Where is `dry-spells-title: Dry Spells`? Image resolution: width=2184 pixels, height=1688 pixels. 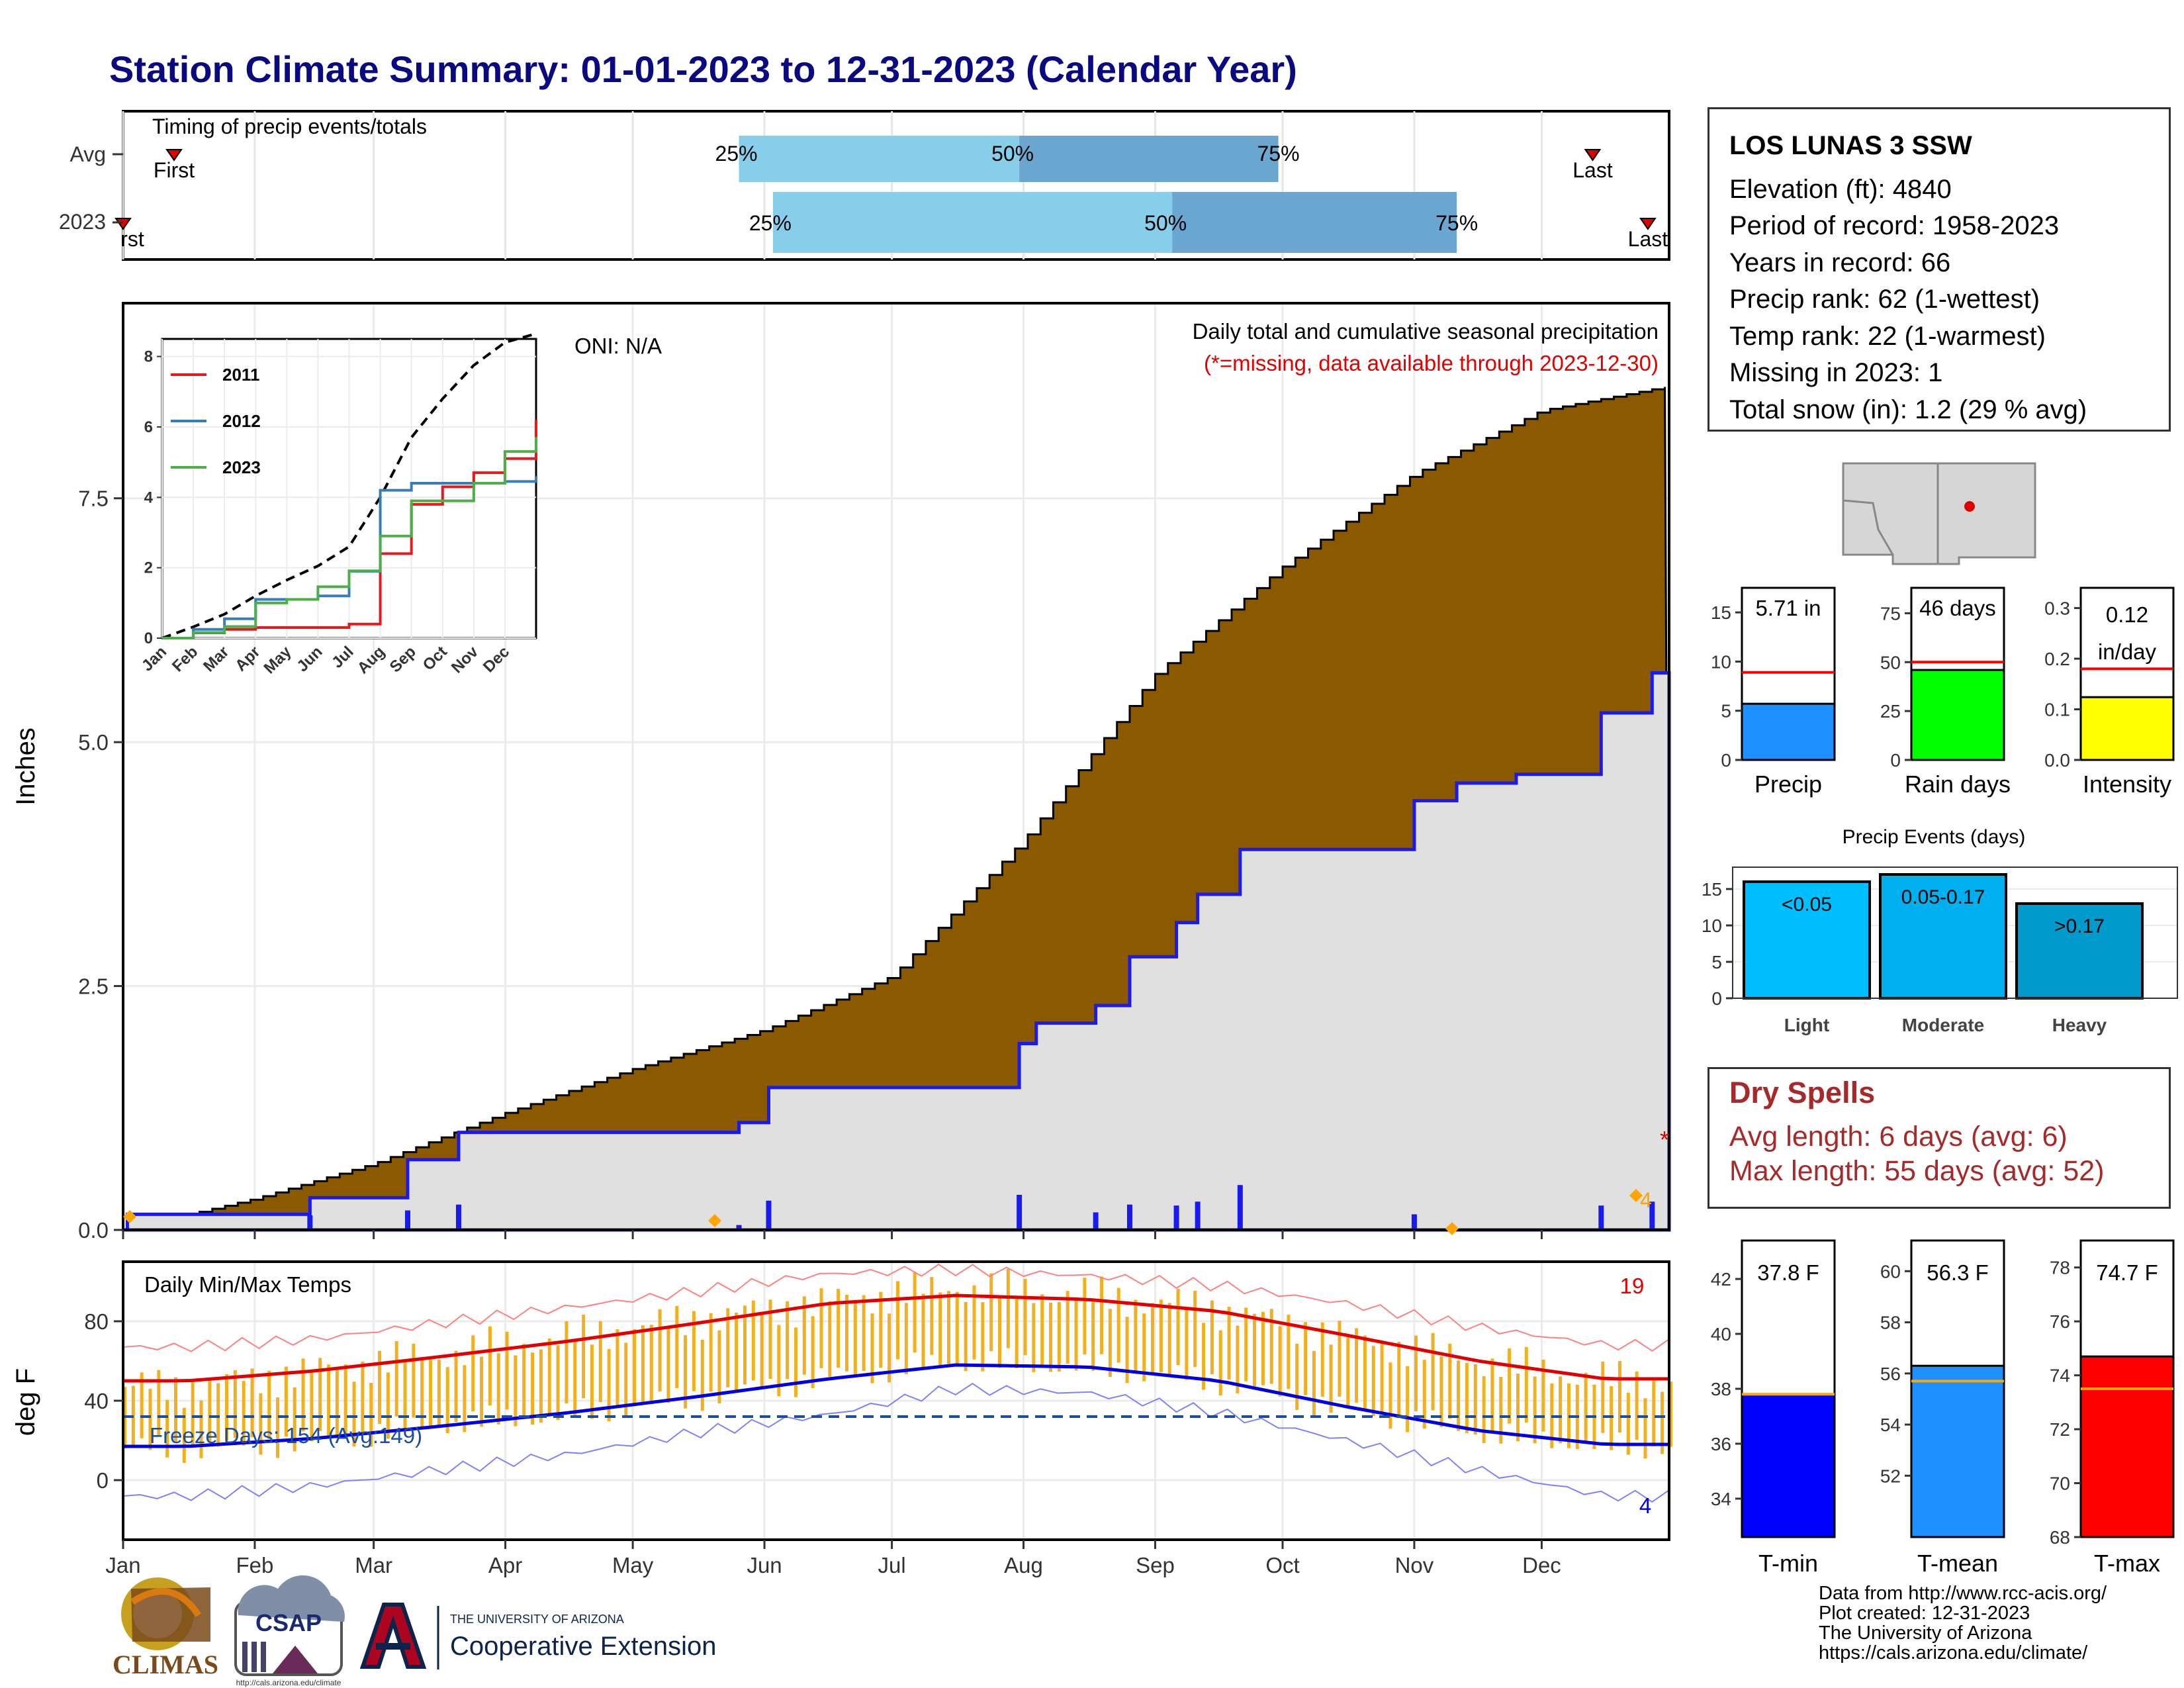 dry-spells-title: Dry Spells is located at coordinates (1803, 1092).